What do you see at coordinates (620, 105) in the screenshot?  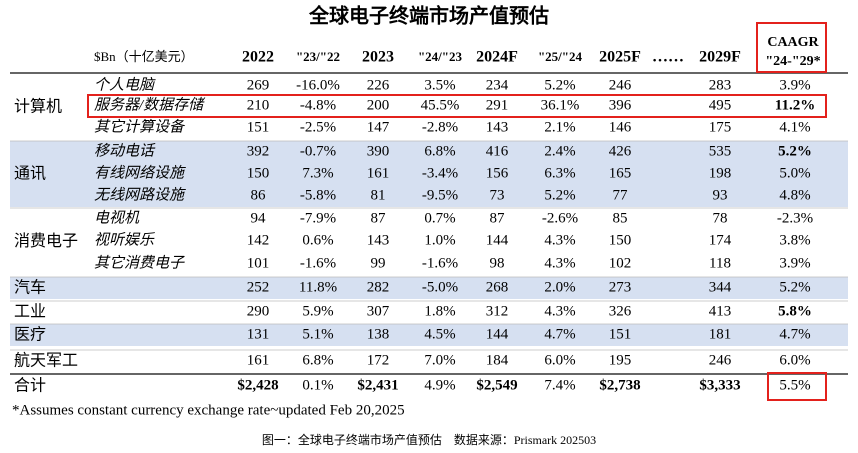 I see `cell: 396` at bounding box center [620, 105].